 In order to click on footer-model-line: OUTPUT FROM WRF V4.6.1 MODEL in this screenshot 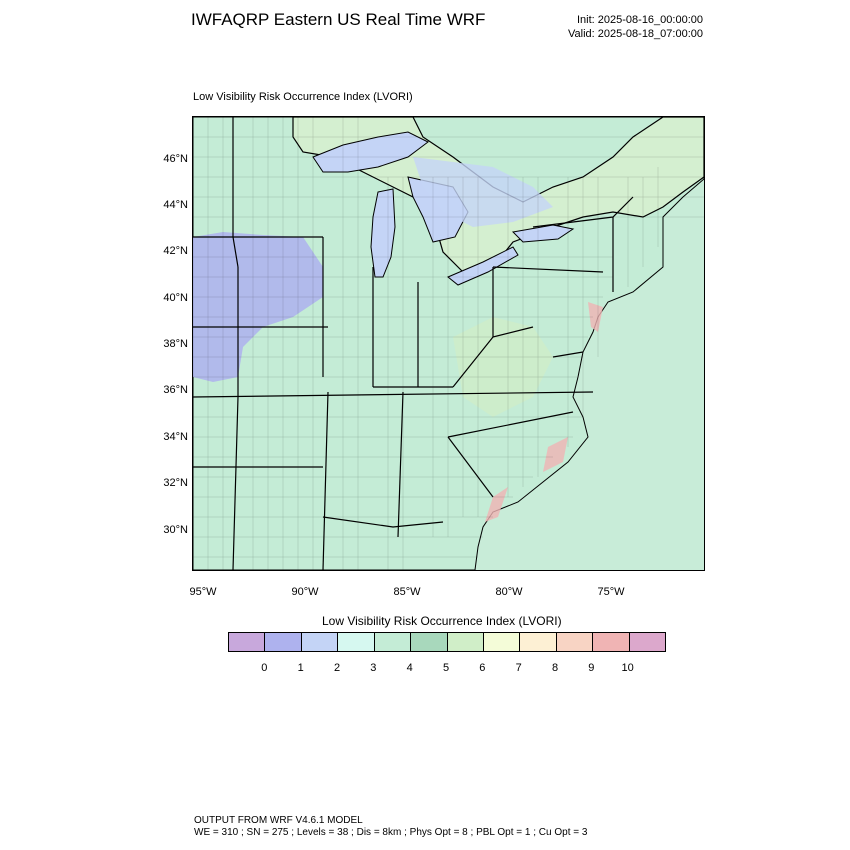, I will do `click(278, 820)`.